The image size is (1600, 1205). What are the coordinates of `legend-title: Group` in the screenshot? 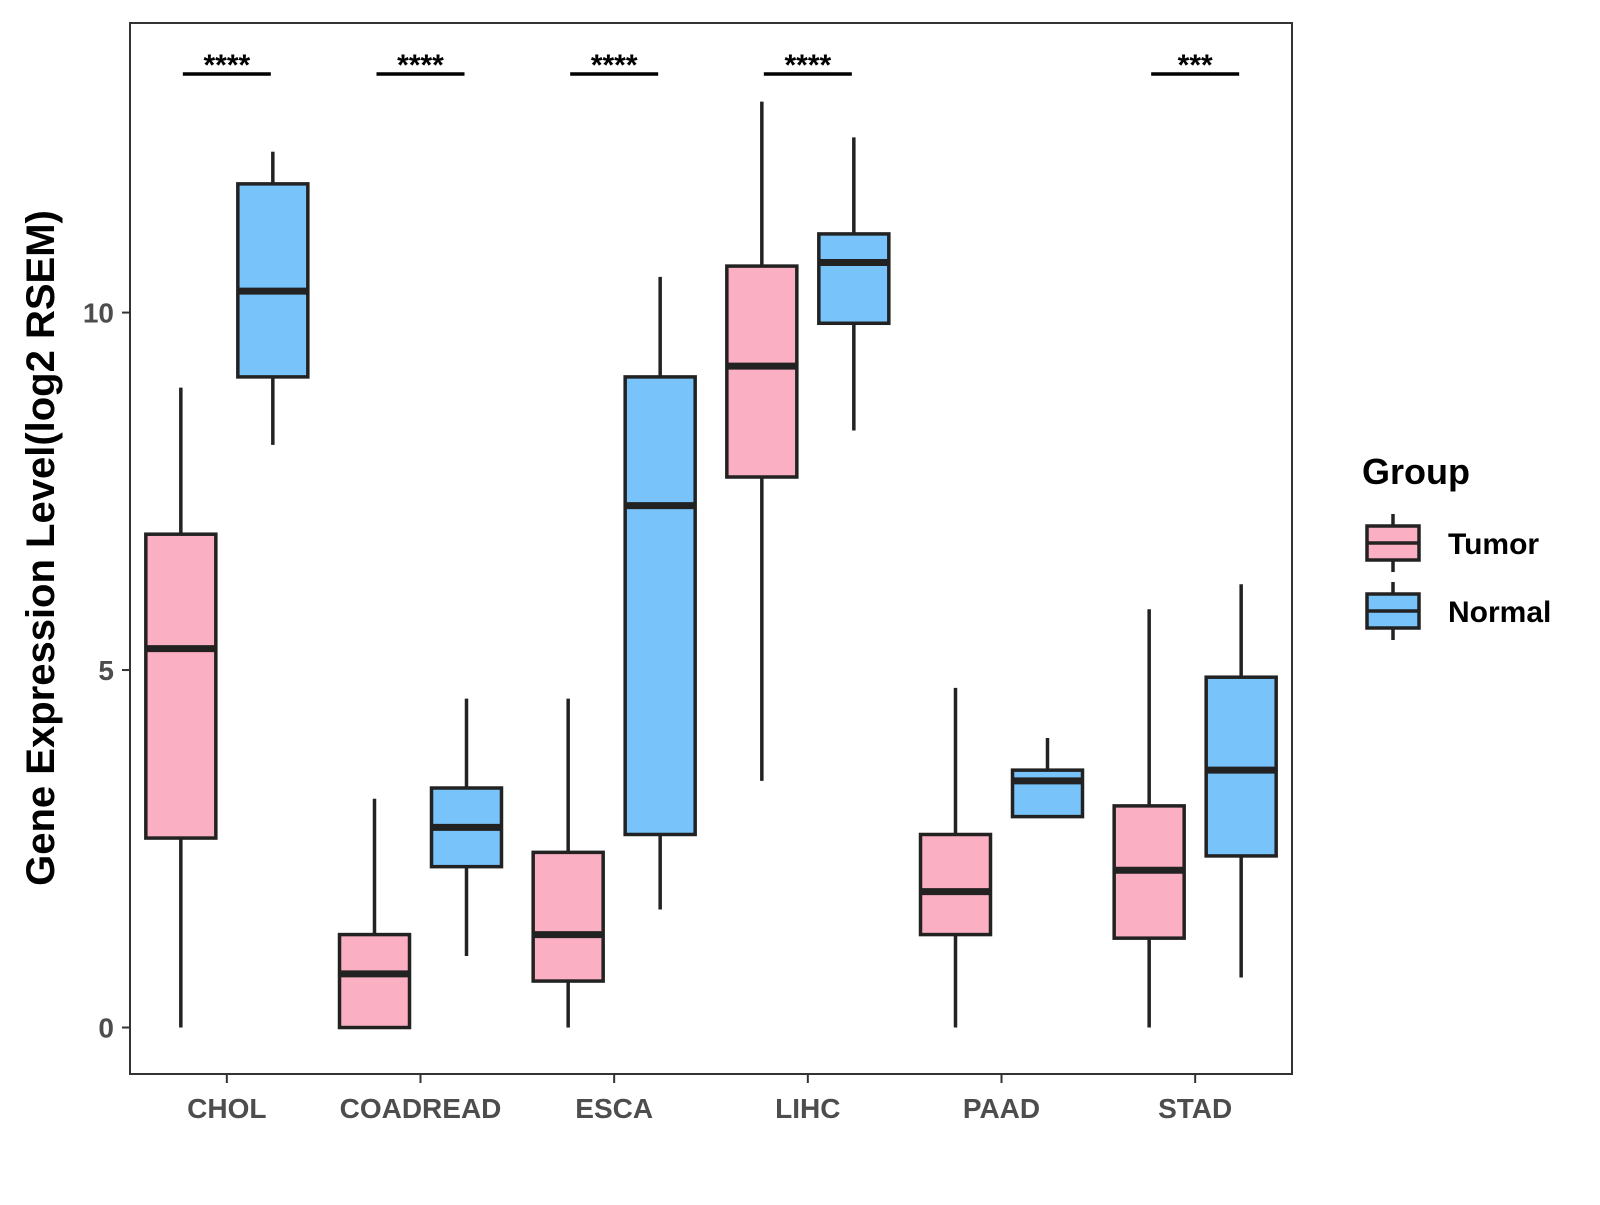 It's located at (1416, 471).